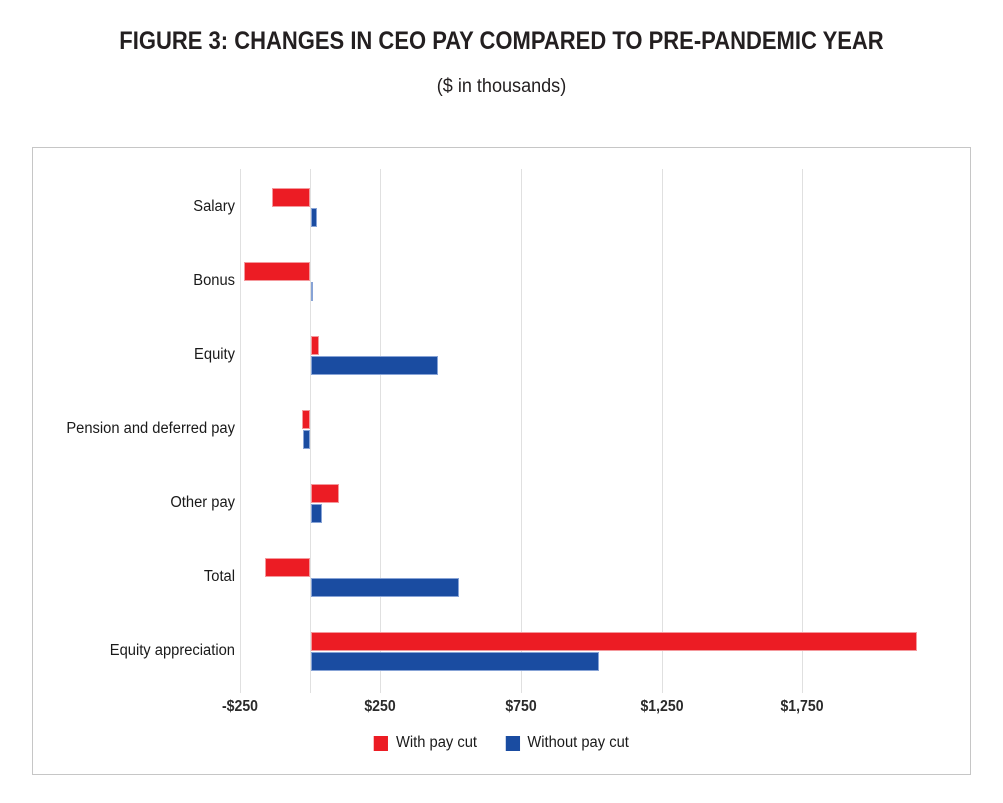  I want to click on chart-legend: With pay cut Without pay cut, so click(501, 743).